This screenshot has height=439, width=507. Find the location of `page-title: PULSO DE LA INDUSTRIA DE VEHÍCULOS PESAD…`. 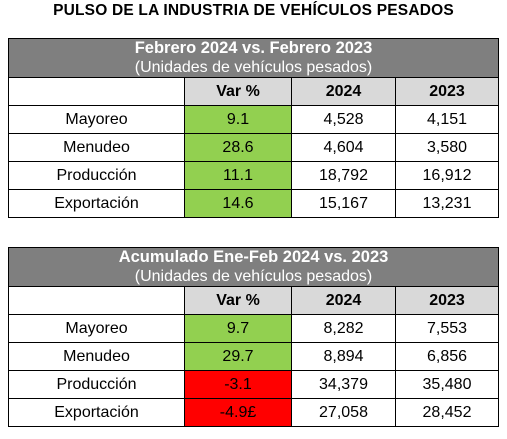

page-title: PULSO DE LA INDUSTRIA DE VEHÍCULOS PESAD… is located at coordinates (253, 10).